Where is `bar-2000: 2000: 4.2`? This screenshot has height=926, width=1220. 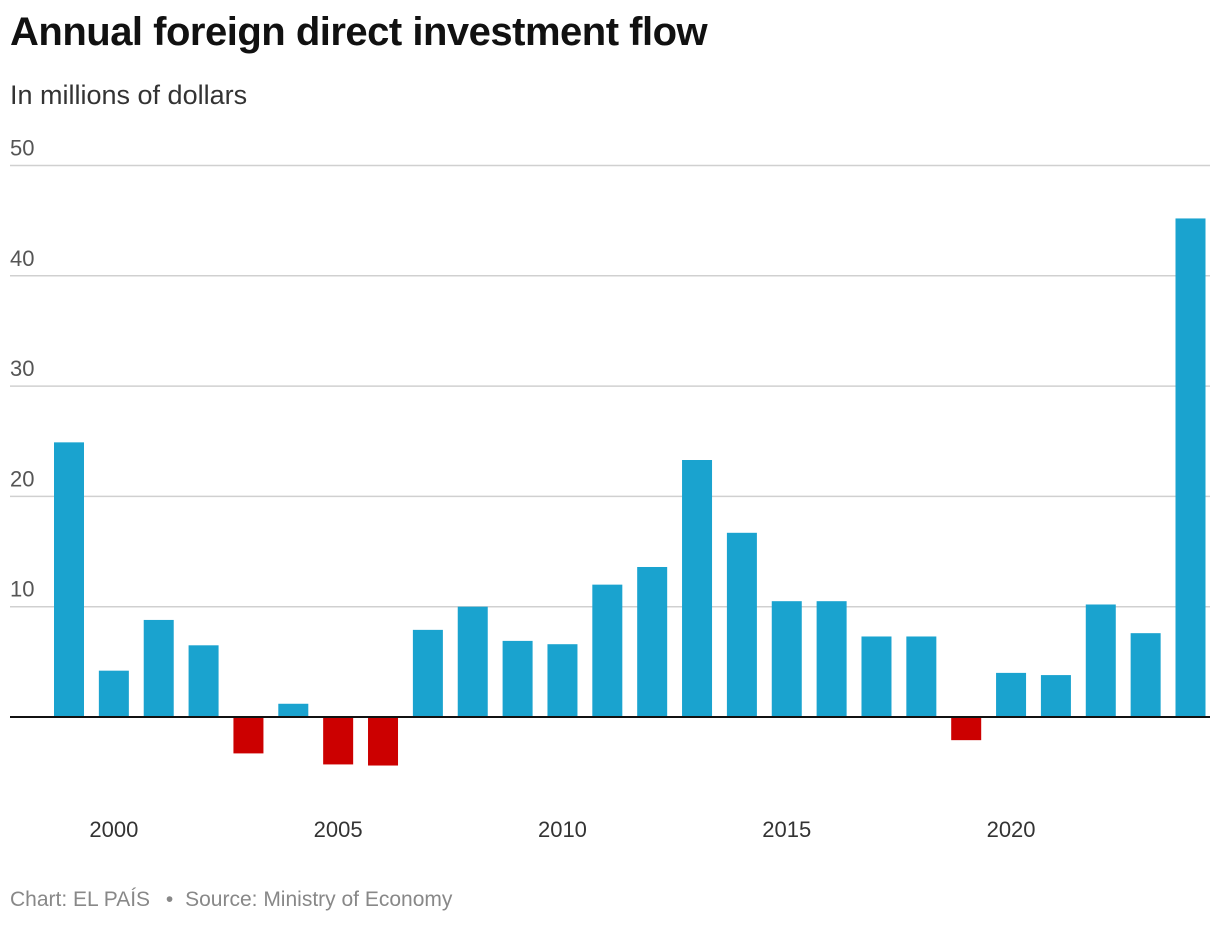
bar-2000: 2000: 4.2 is located at coordinates (113, 693).